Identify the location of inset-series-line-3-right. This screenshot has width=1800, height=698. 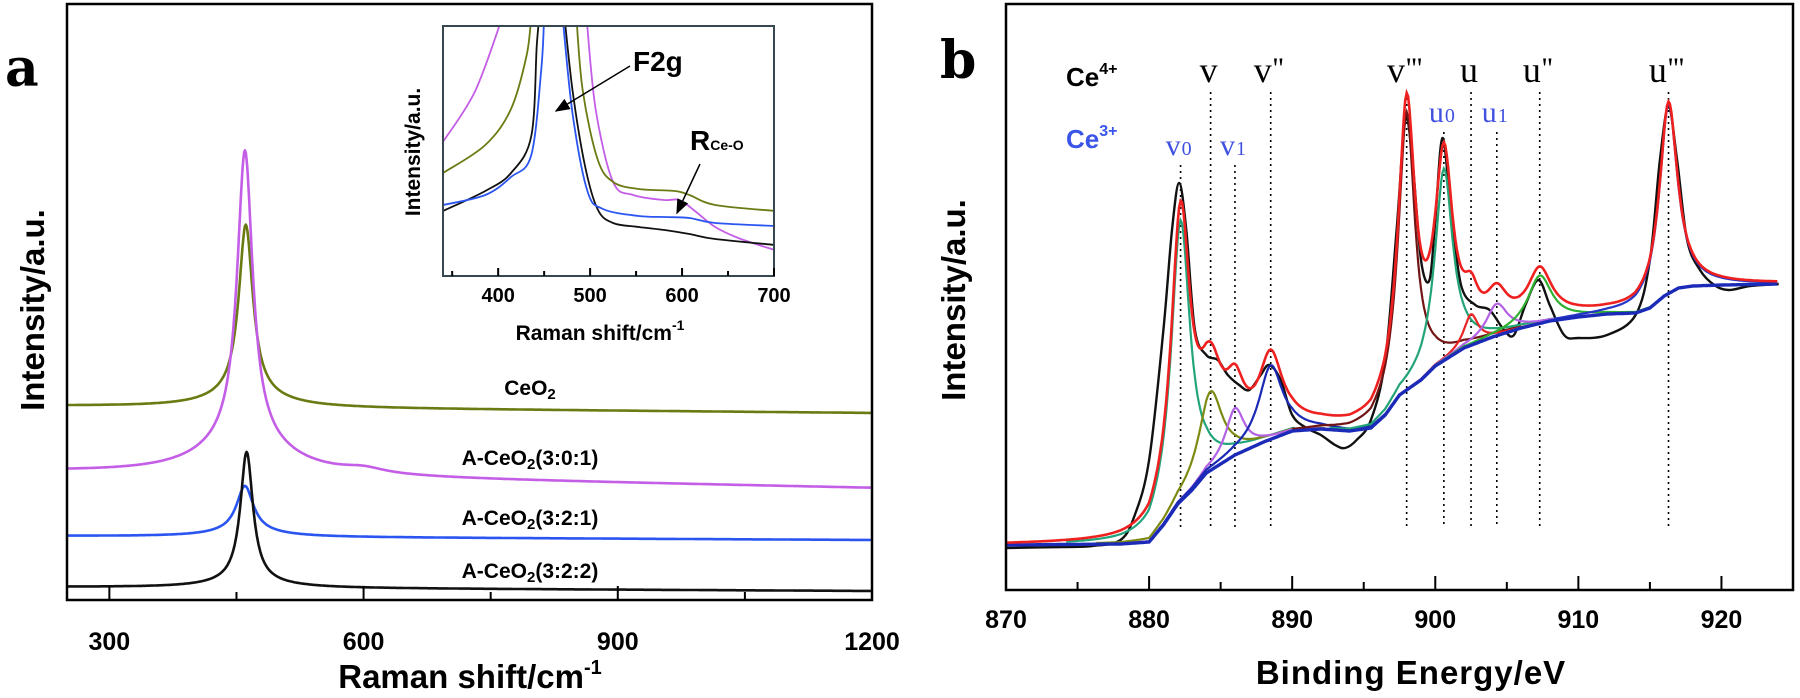
(668, 126).